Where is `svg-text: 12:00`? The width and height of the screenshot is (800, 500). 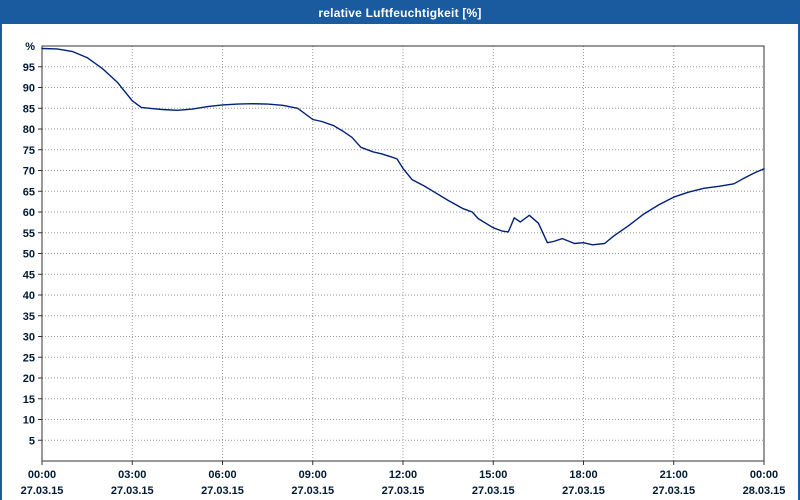
svg-text: 12:00 is located at coordinates (403, 475).